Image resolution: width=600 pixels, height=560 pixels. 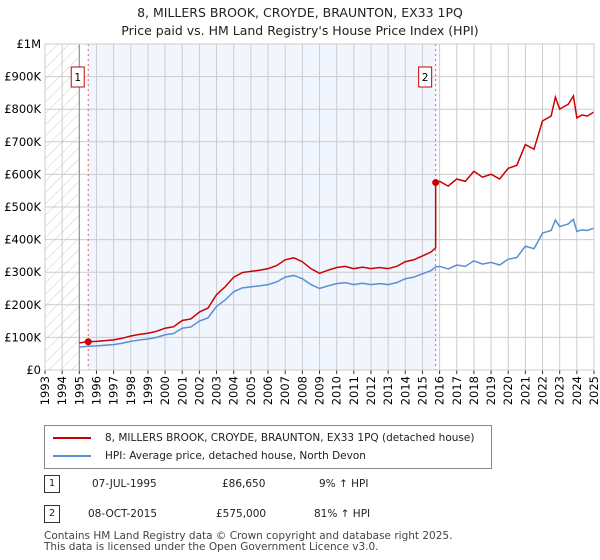 What do you see at coordinates (508, 390) in the screenshot?
I see `x-tick-label: 2020` at bounding box center [508, 390].